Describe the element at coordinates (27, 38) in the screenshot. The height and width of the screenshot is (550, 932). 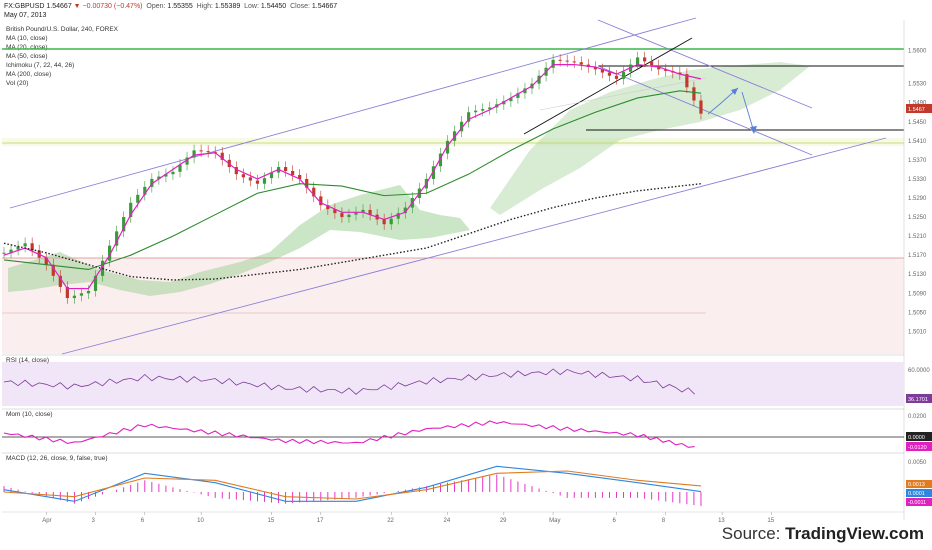
I see `legend-ma10: MA (10, close)` at that location.